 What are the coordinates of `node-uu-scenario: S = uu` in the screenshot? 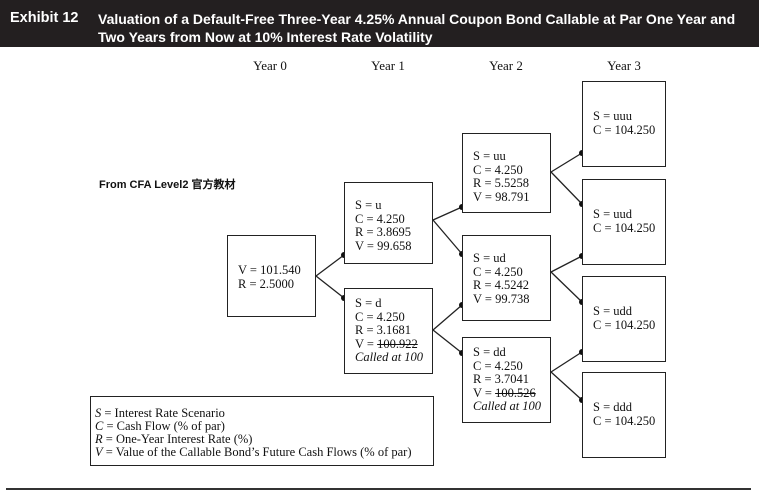 It's located at (489, 156).